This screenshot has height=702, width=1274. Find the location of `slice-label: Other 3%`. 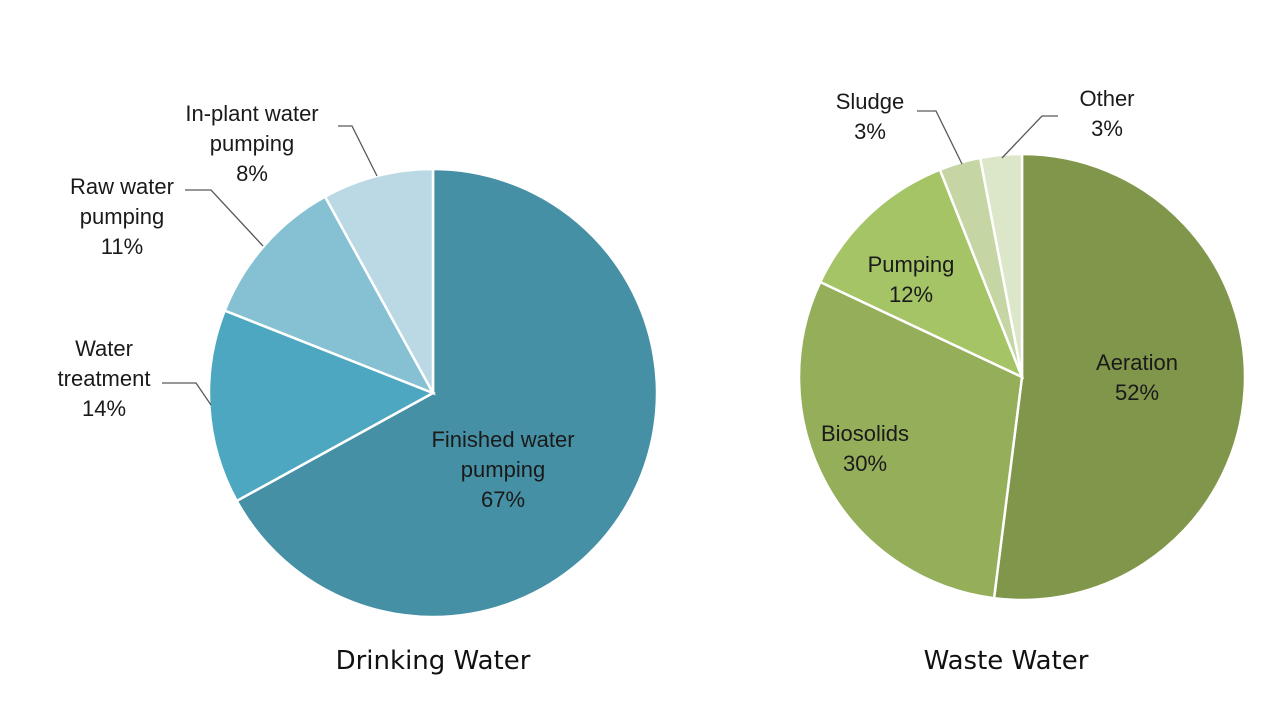

slice-label: Other 3% is located at coordinates (1106, 113).